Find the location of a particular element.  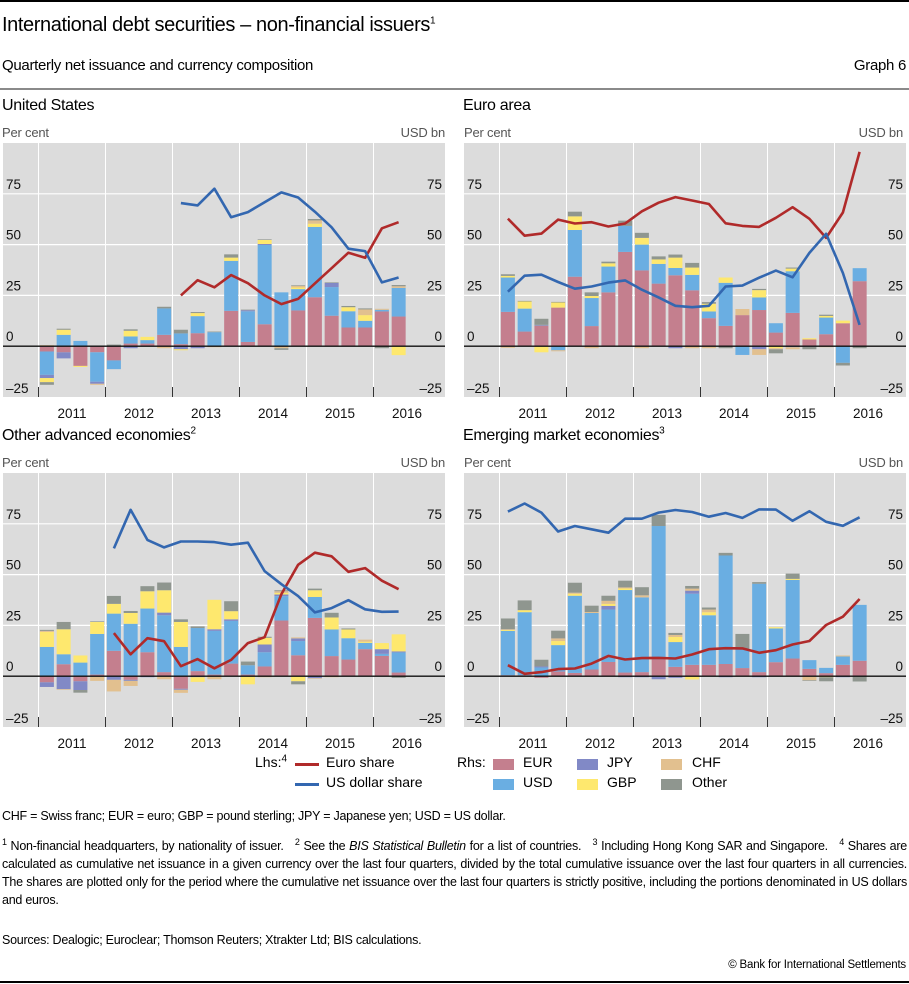

footnote-number: 1 is located at coordinates (4, 841).